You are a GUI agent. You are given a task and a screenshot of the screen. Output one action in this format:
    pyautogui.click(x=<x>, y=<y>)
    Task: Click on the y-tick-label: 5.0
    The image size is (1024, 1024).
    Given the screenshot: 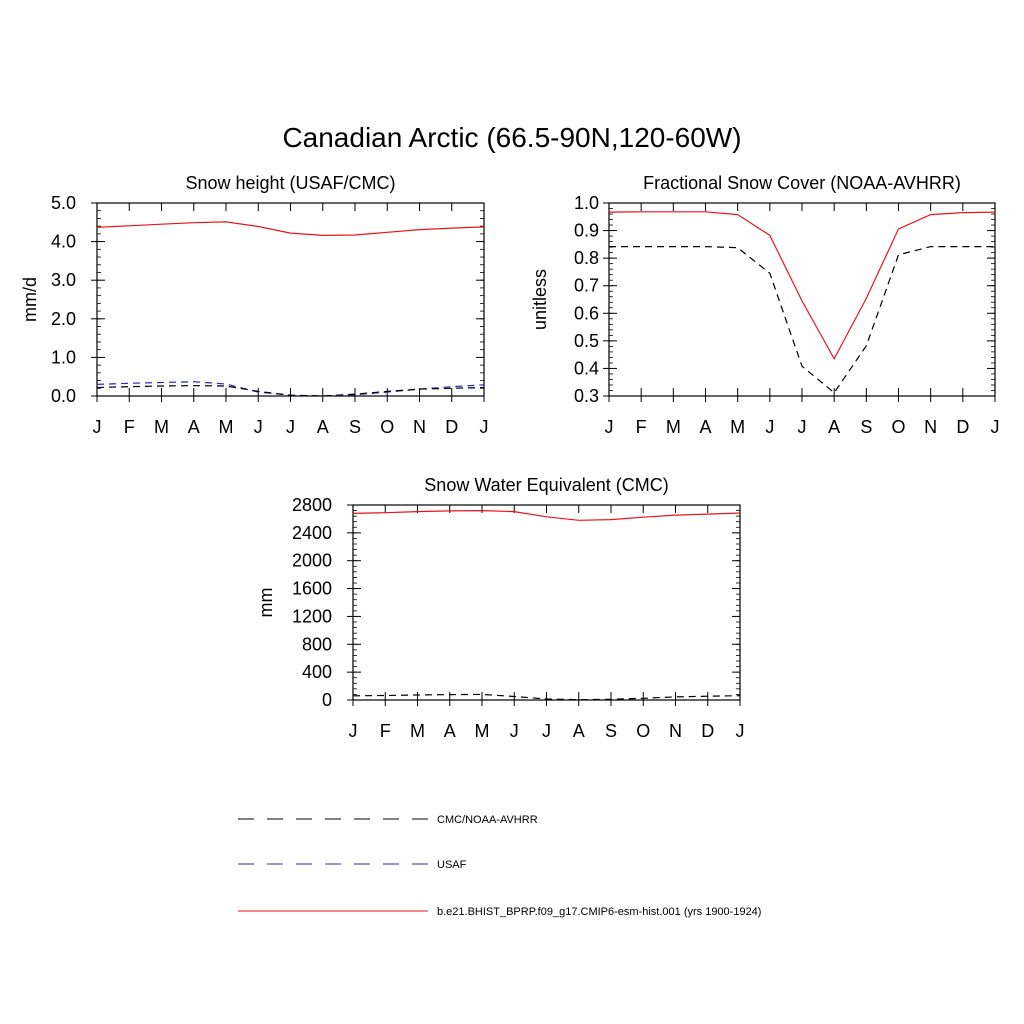 What is the action you would take?
    pyautogui.click(x=63, y=203)
    